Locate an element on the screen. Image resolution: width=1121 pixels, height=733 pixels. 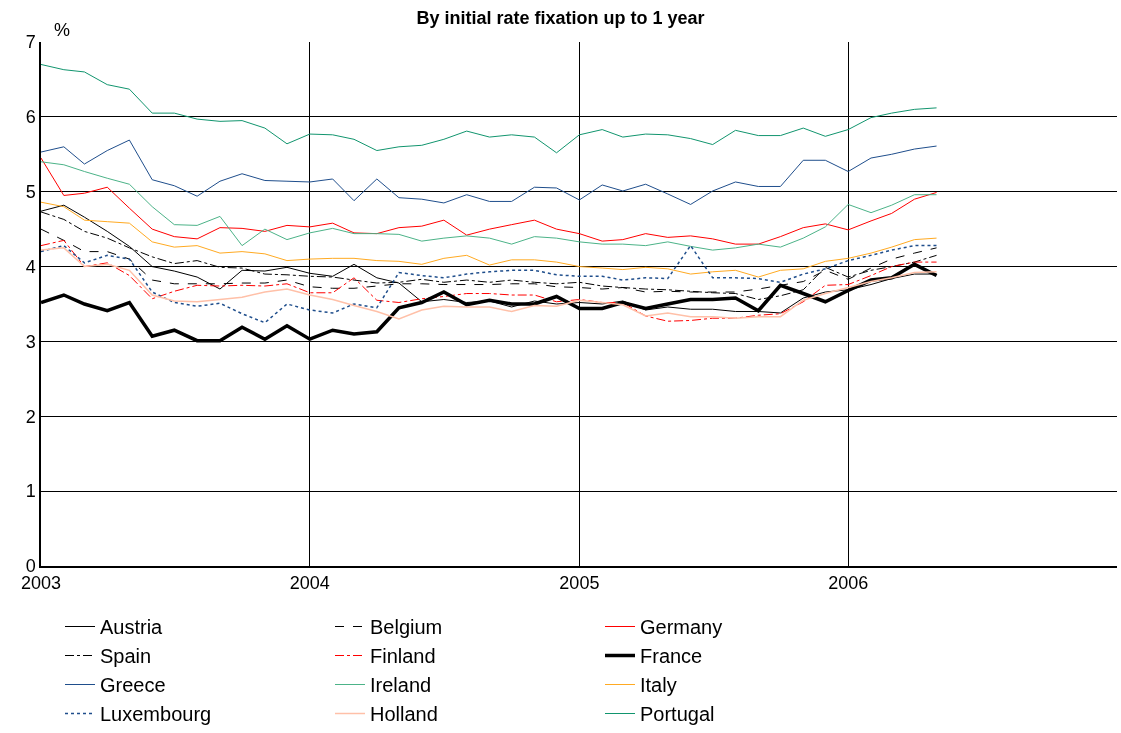
y-tick-label: 5 is located at coordinates (30, 192).